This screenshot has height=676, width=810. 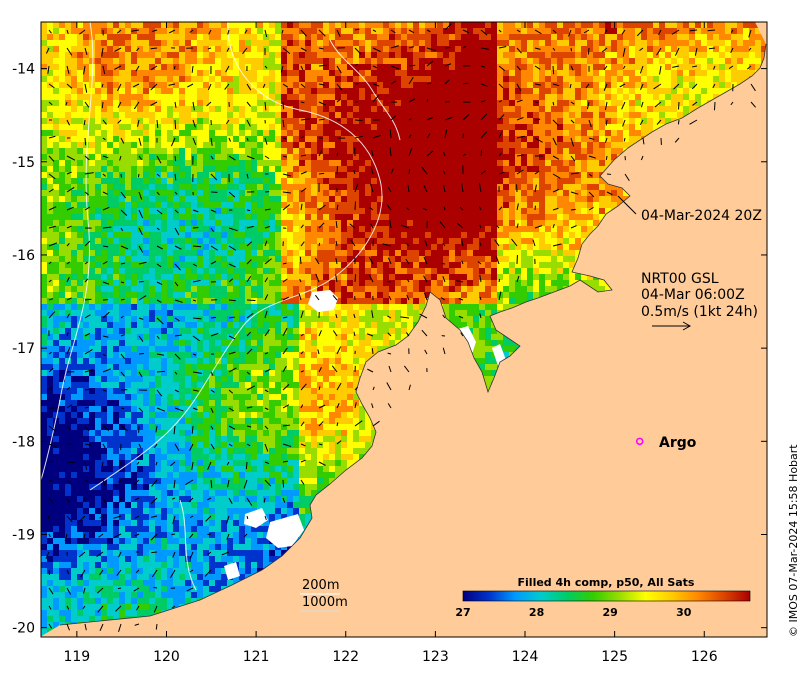 I want to click on lat-tick-label: -16, so click(x=23, y=256).